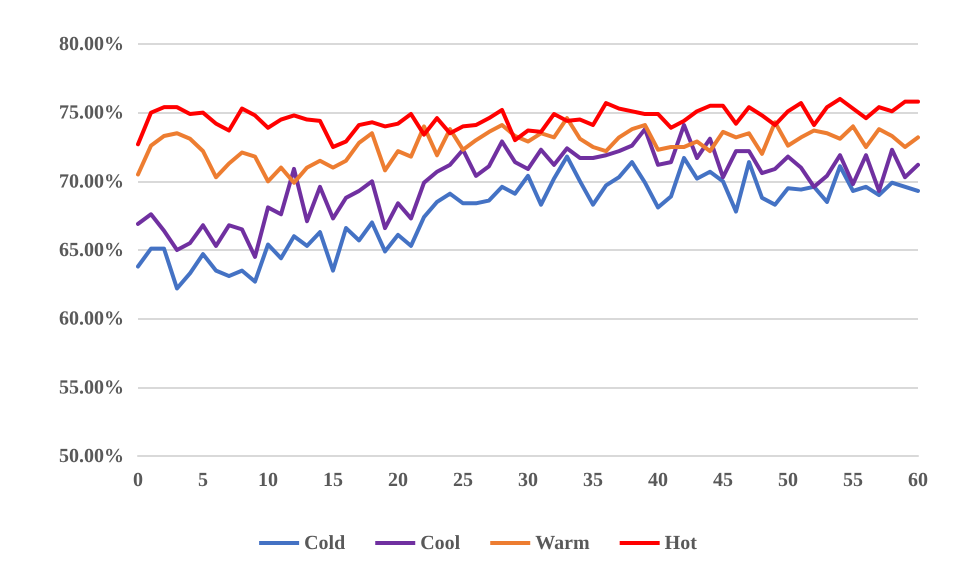 The image size is (958, 579). I want to click on y-tick-label: 50.00%, so click(91, 456).